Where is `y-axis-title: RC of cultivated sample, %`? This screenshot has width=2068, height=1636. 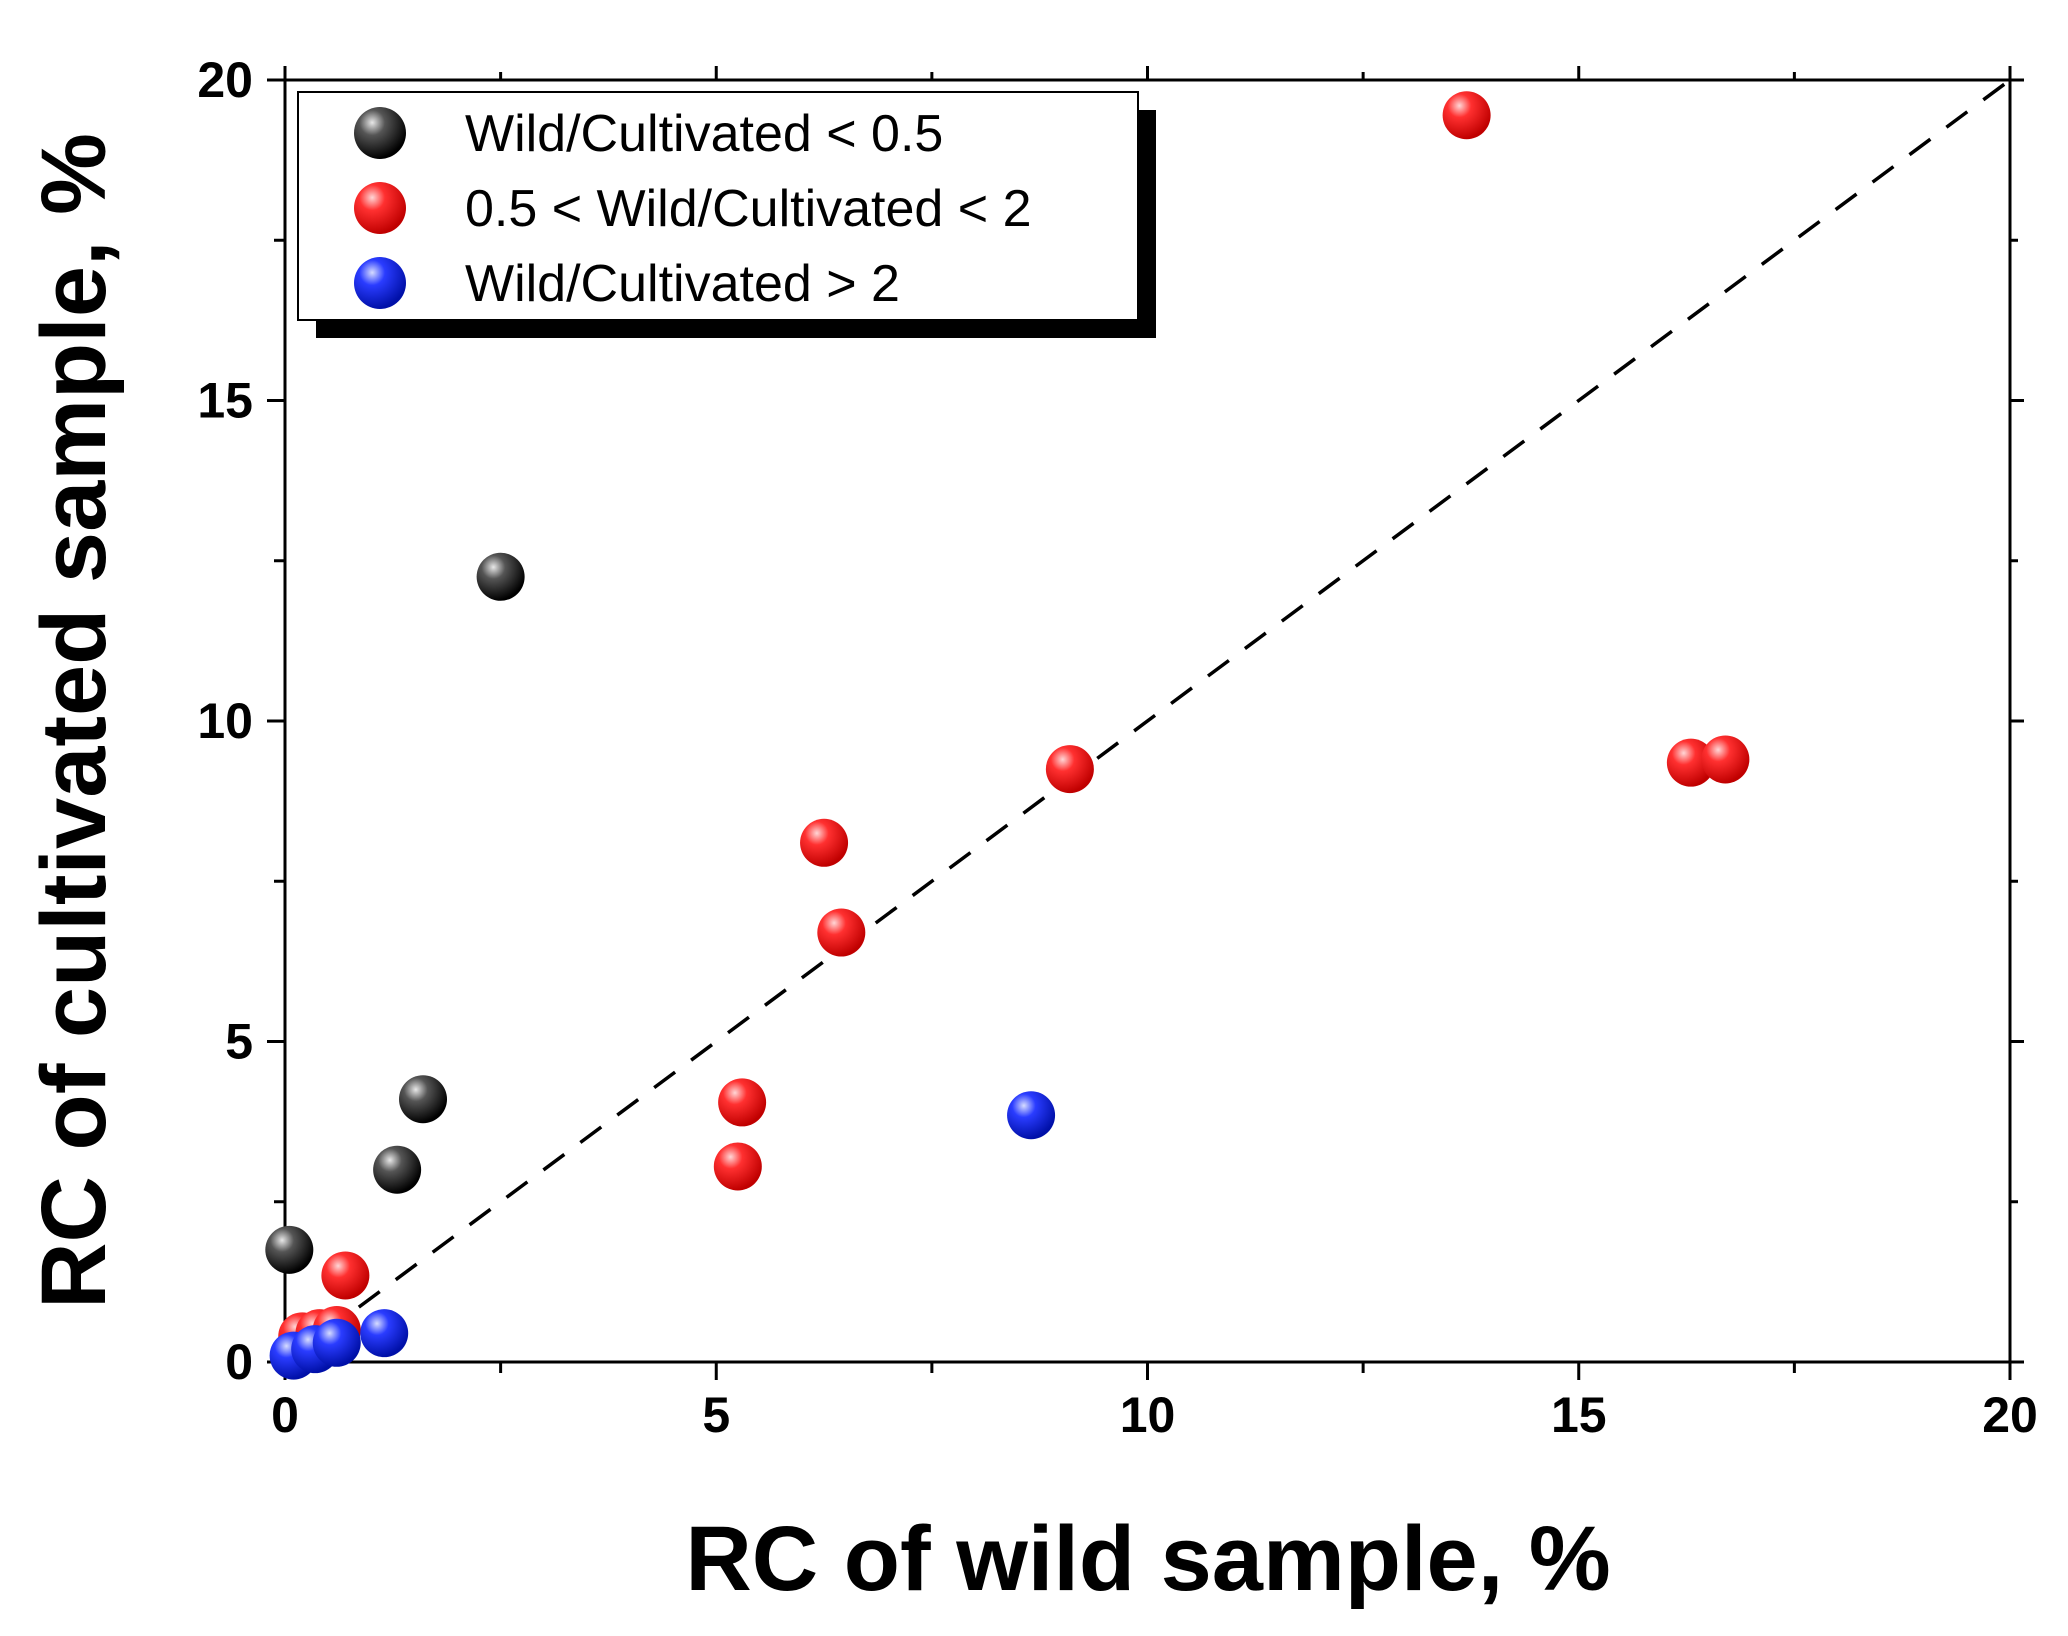 y-axis-title: RC of cultivated sample, % is located at coordinates (74, 721).